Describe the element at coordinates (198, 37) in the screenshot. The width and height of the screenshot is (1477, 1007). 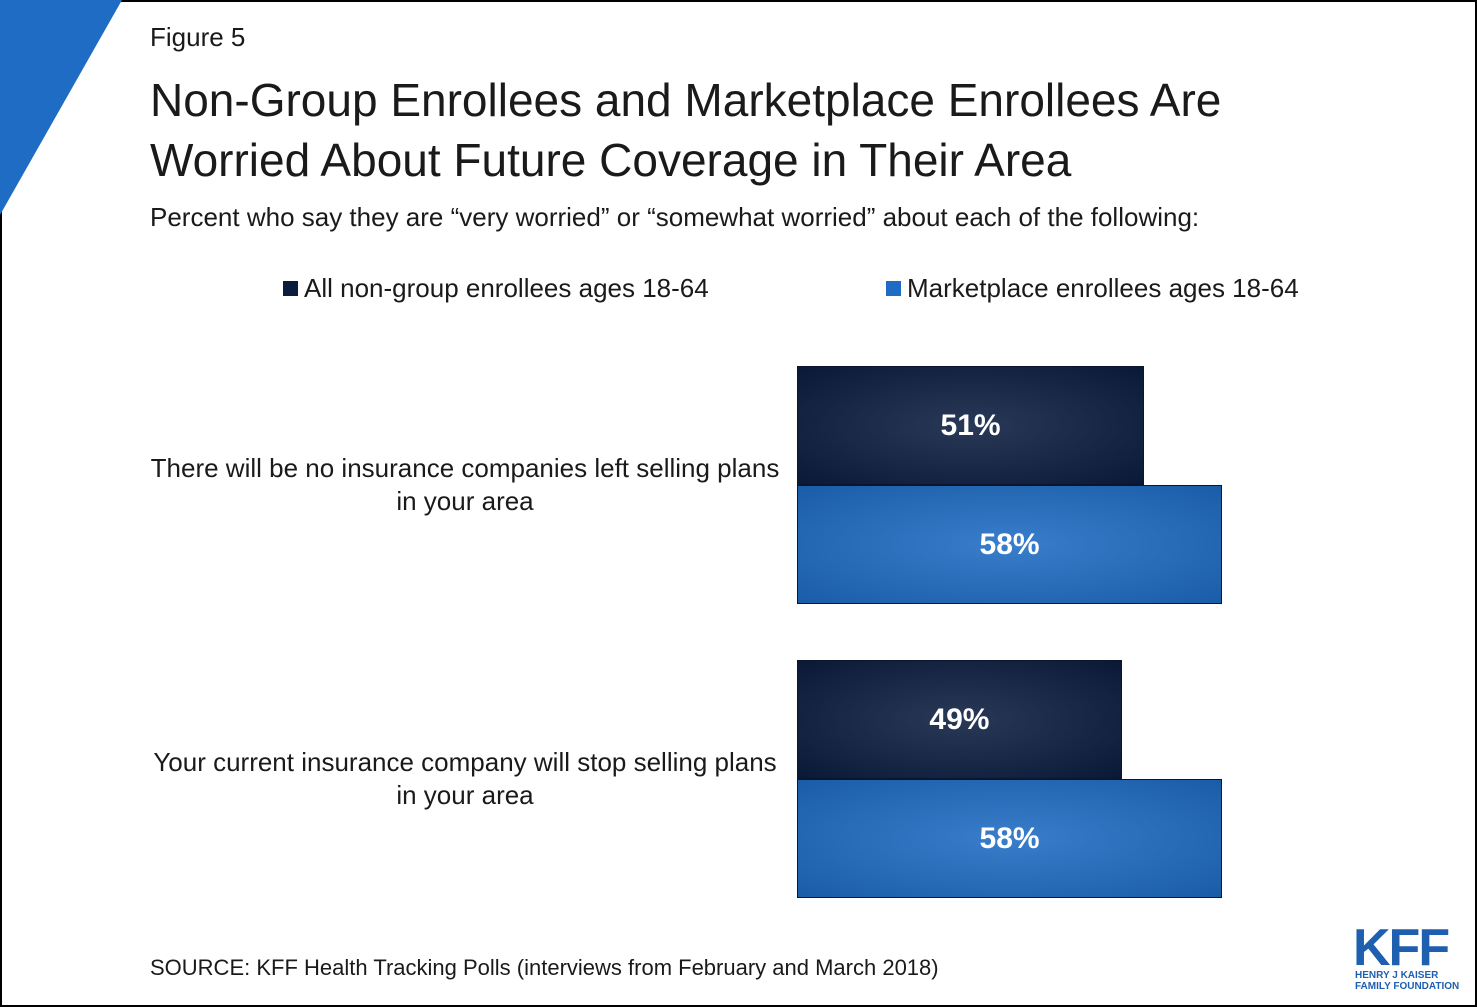
I see `figure-label: Figure 5` at that location.